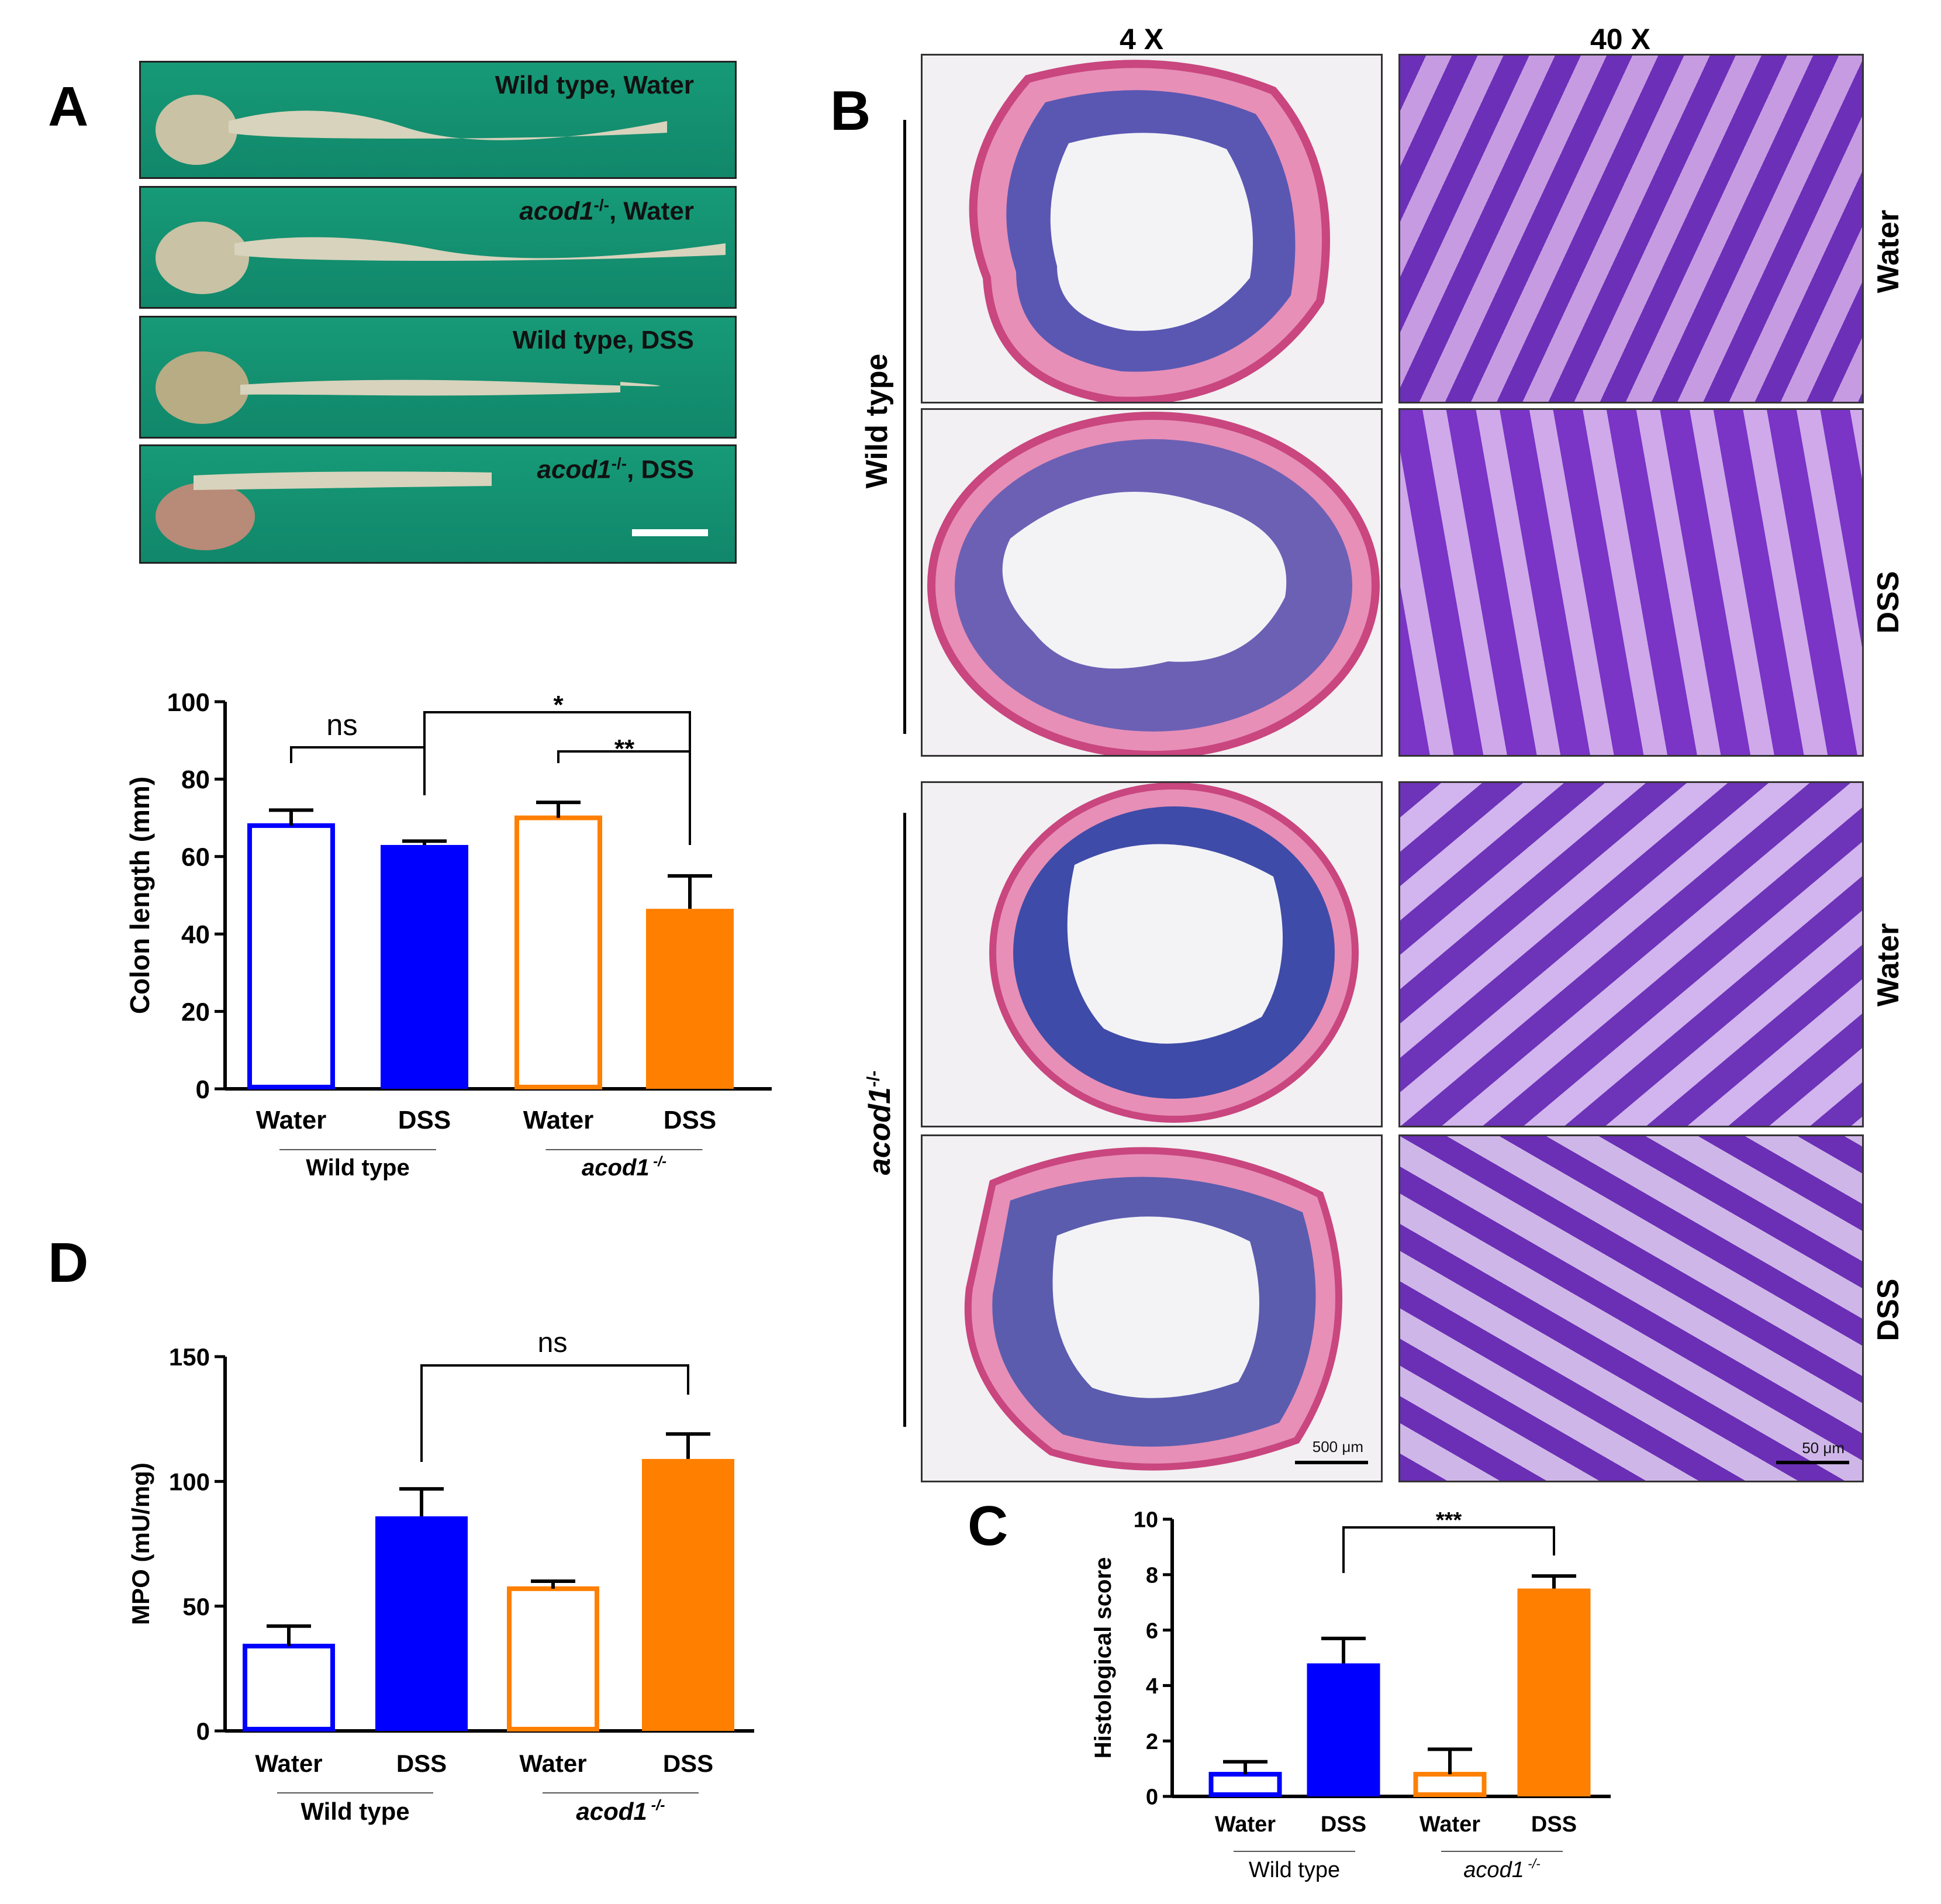  I want to click on significance-label: ***, so click(1449, 1520).